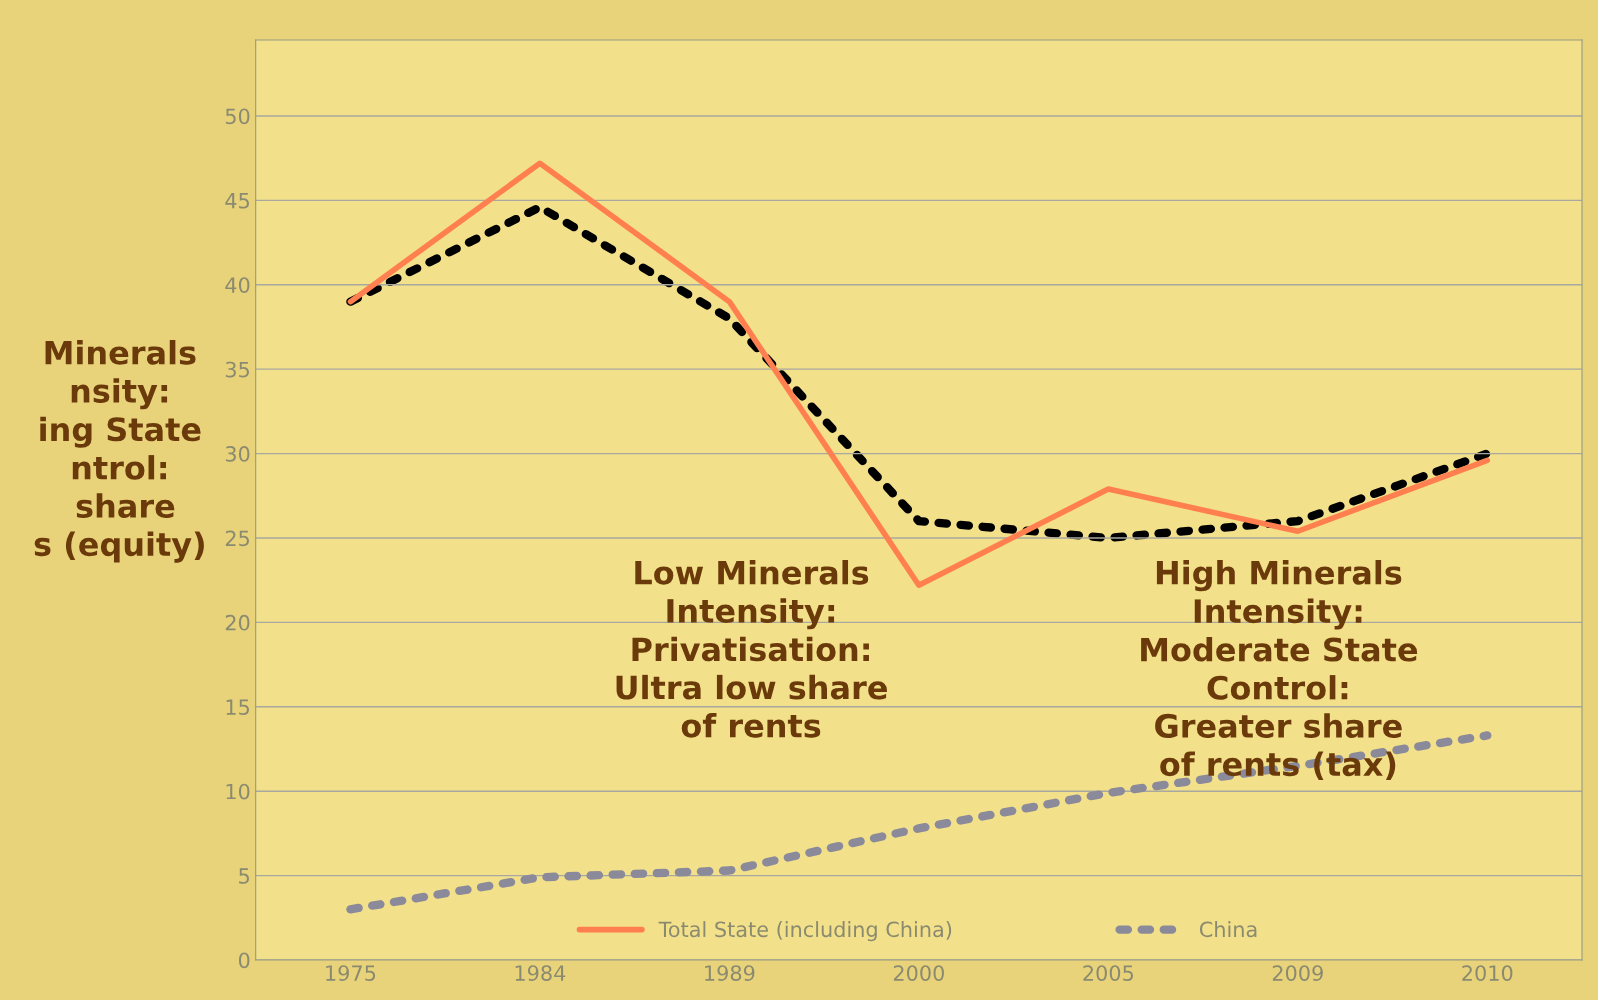 This screenshot has width=1598, height=1000. What do you see at coordinates (751, 649) in the screenshot?
I see `annotation: Low Minerals Intensity: Privatisation: Ultra low share of rents` at bounding box center [751, 649].